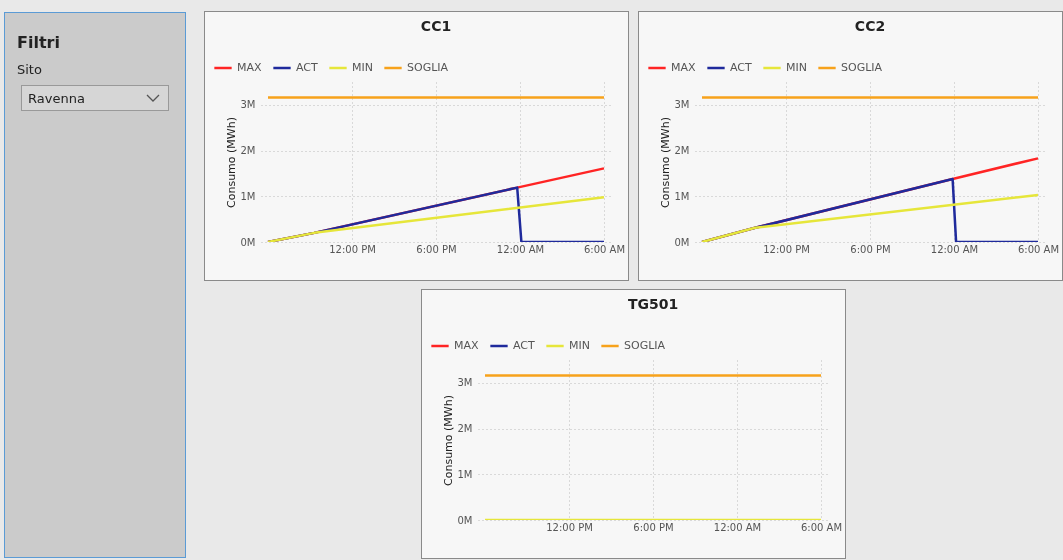 This screenshot has height=560, width=1063. Describe the element at coordinates (653, 304) in the screenshot. I see `chart-title: TG501` at that location.